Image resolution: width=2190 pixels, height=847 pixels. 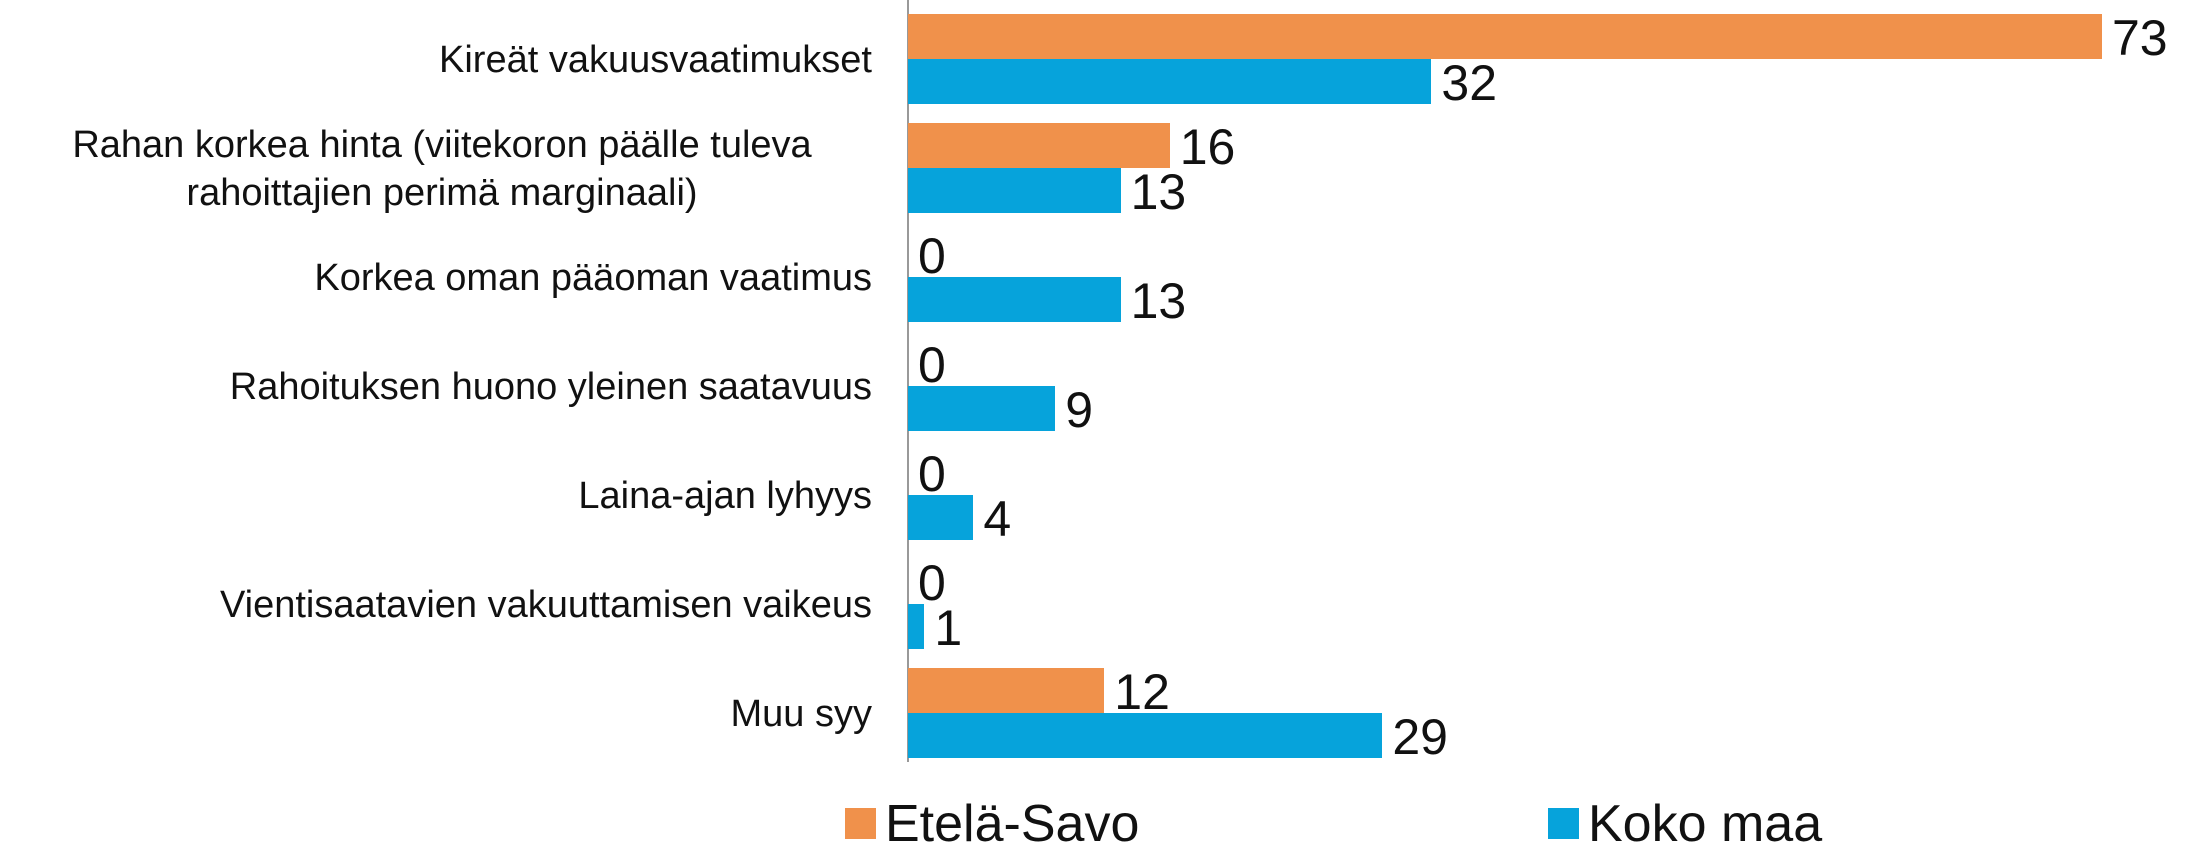 I want to click on value-label: 4, so click(x=997, y=519).